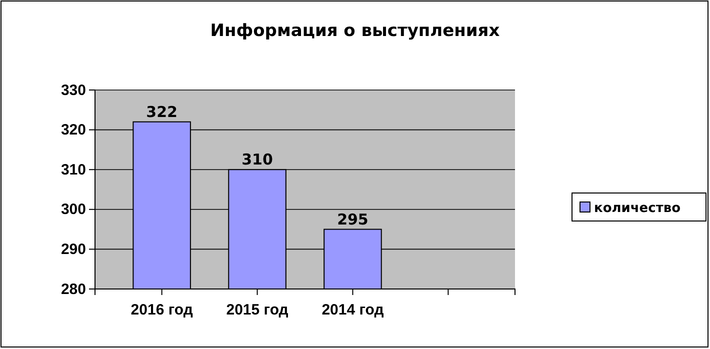 This screenshot has width=710, height=349. What do you see at coordinates (257, 159) in the screenshot?
I see `data-label: 310` at bounding box center [257, 159].